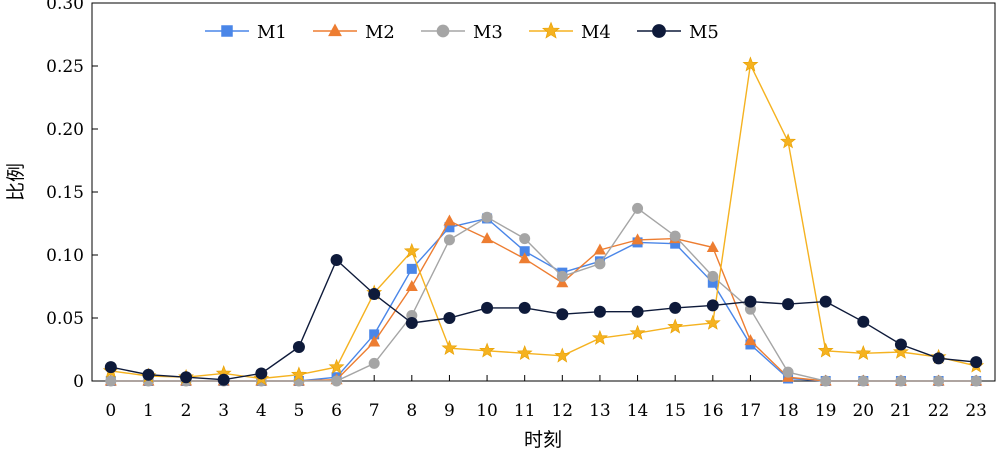 This screenshot has width=1000, height=455. Describe the element at coordinates (16, 182) in the screenshot. I see `y-axis-title: 比例` at that location.